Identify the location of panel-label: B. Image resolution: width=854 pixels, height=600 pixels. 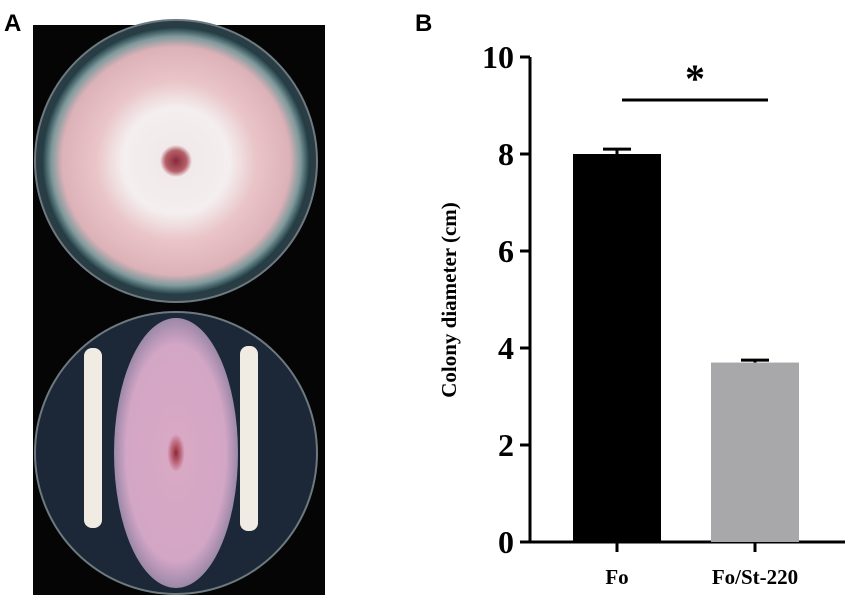
(423, 23).